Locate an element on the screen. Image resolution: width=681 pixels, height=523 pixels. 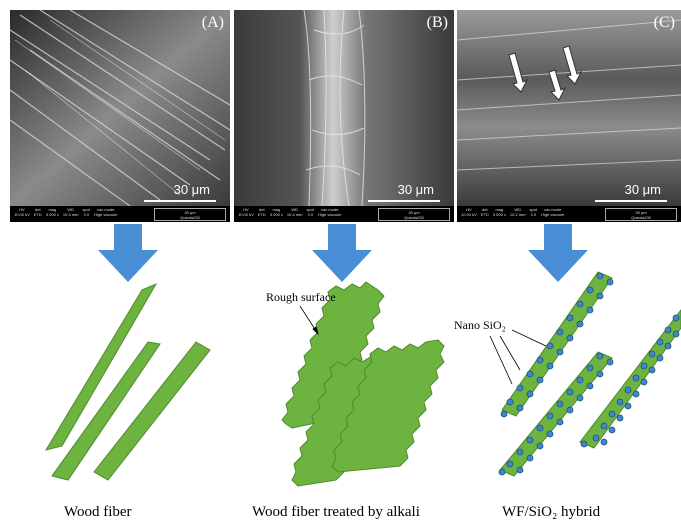
scale-bar-b is located at coordinates (404, 201).